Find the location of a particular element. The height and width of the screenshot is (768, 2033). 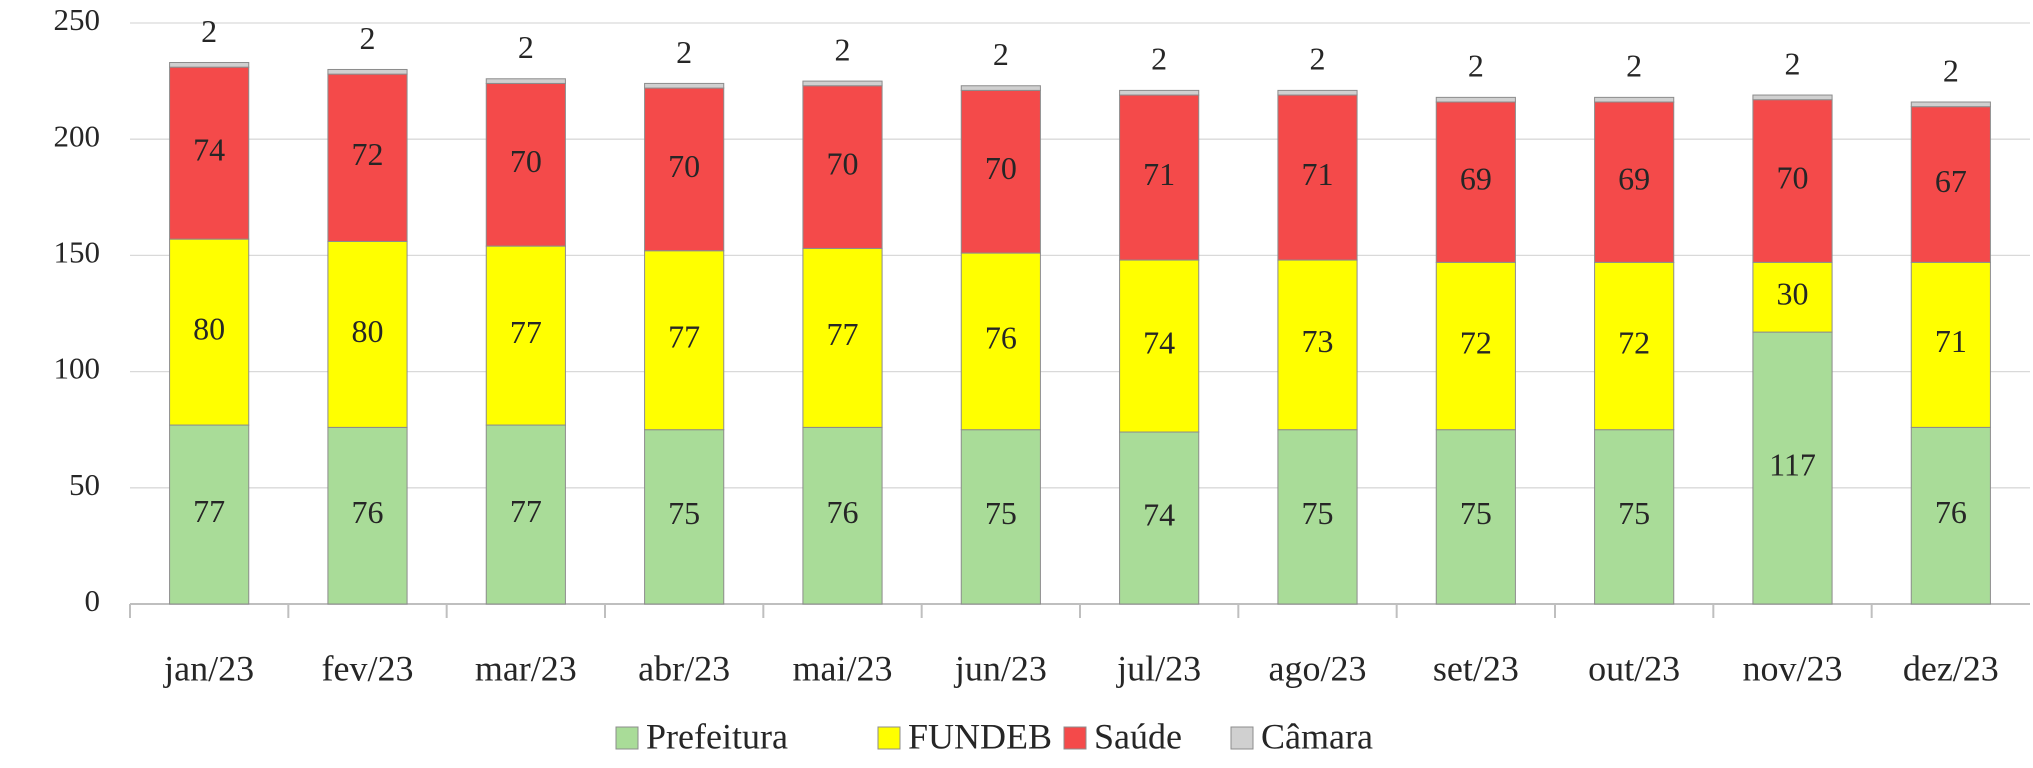

data-label: 30 is located at coordinates (1793, 294).